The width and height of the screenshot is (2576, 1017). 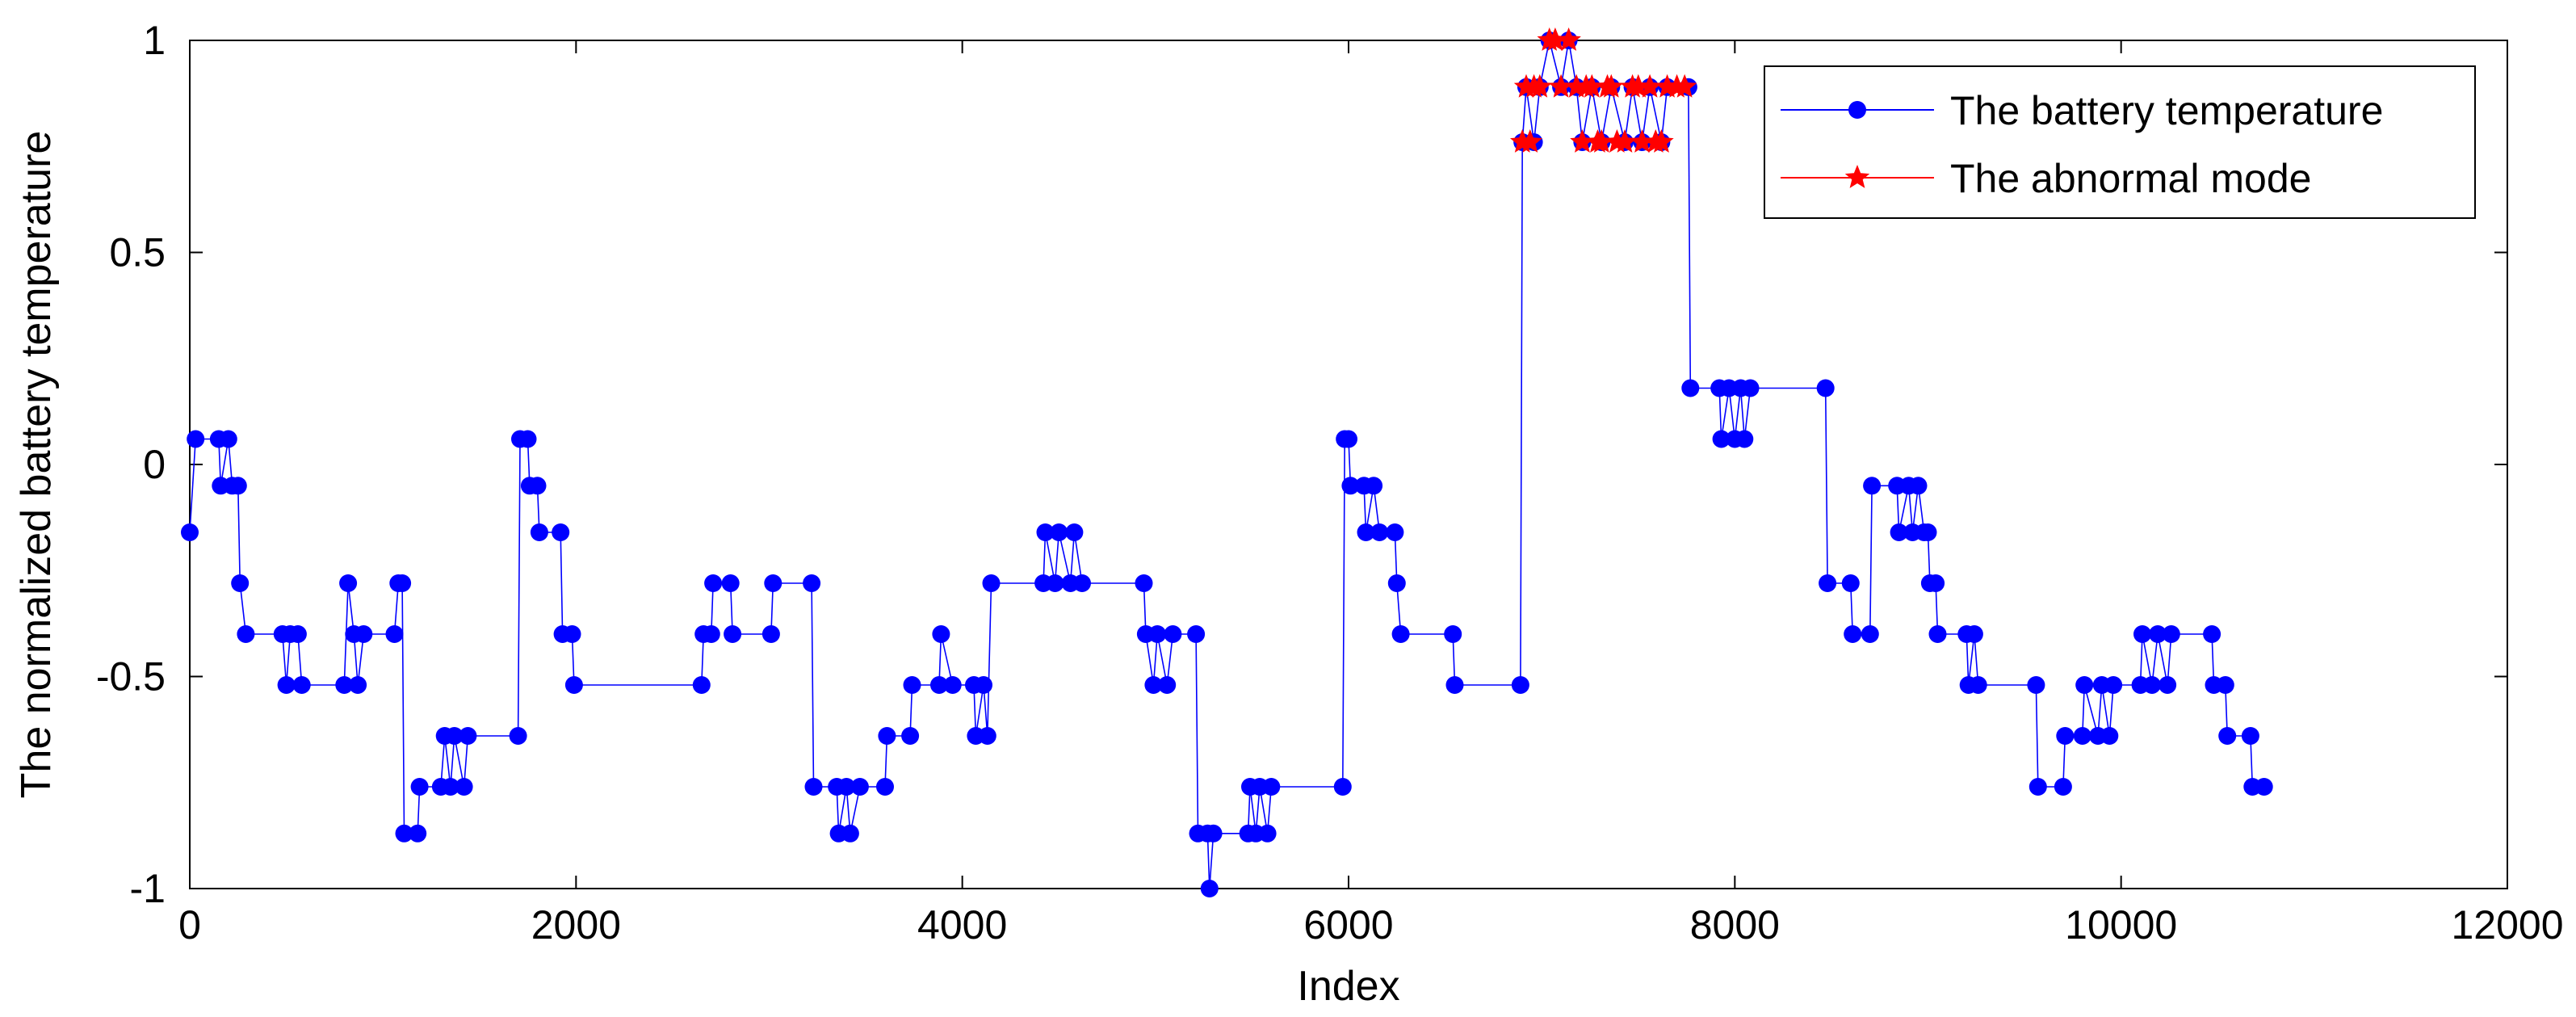 What do you see at coordinates (148, 888) in the screenshot?
I see `y-tick-label: -1` at bounding box center [148, 888].